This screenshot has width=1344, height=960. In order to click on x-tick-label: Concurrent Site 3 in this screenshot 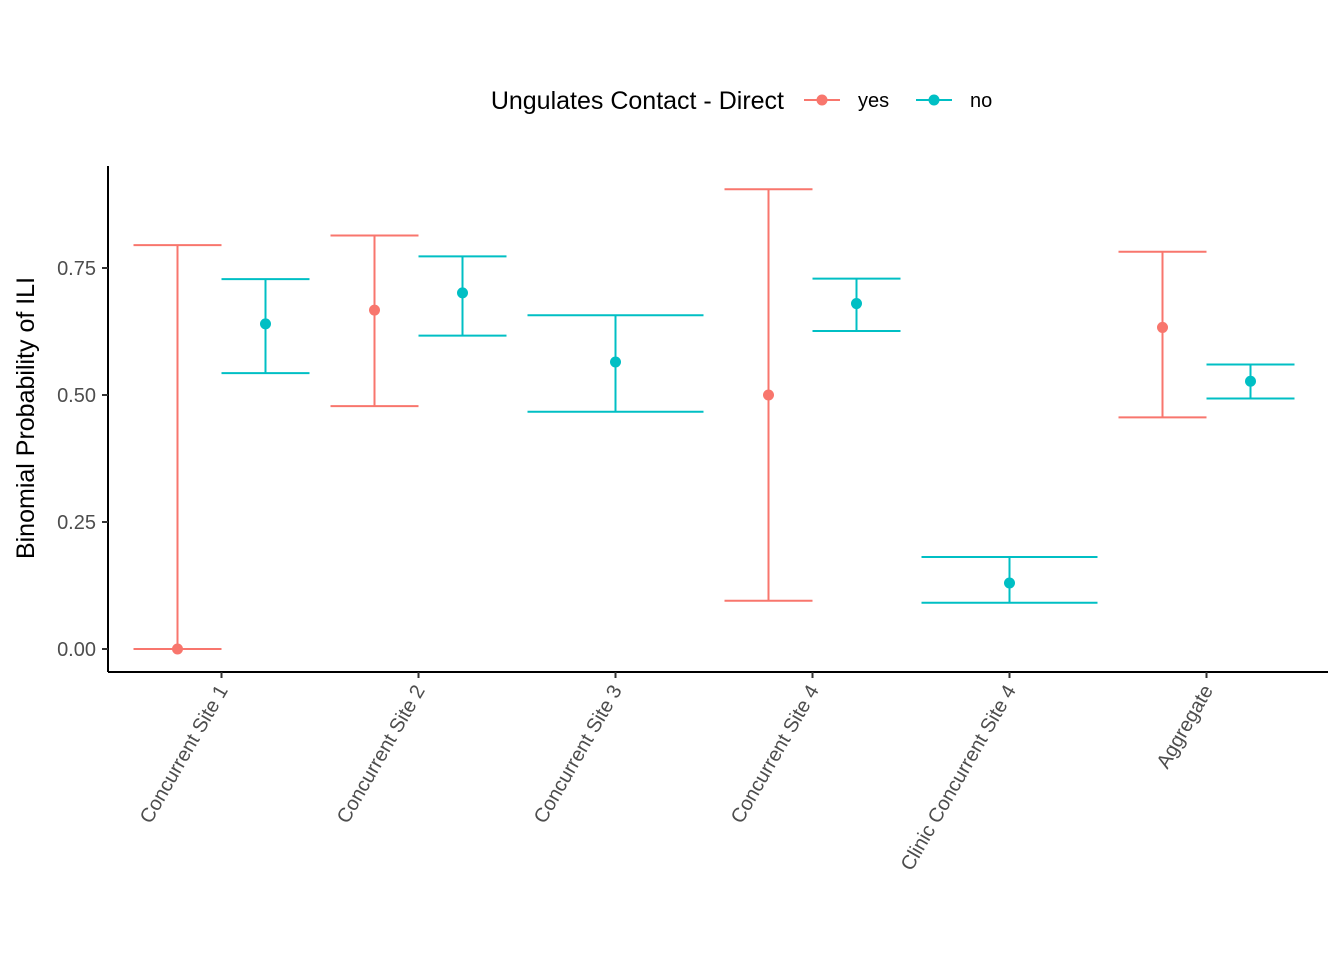, I will do `click(578, 755)`.